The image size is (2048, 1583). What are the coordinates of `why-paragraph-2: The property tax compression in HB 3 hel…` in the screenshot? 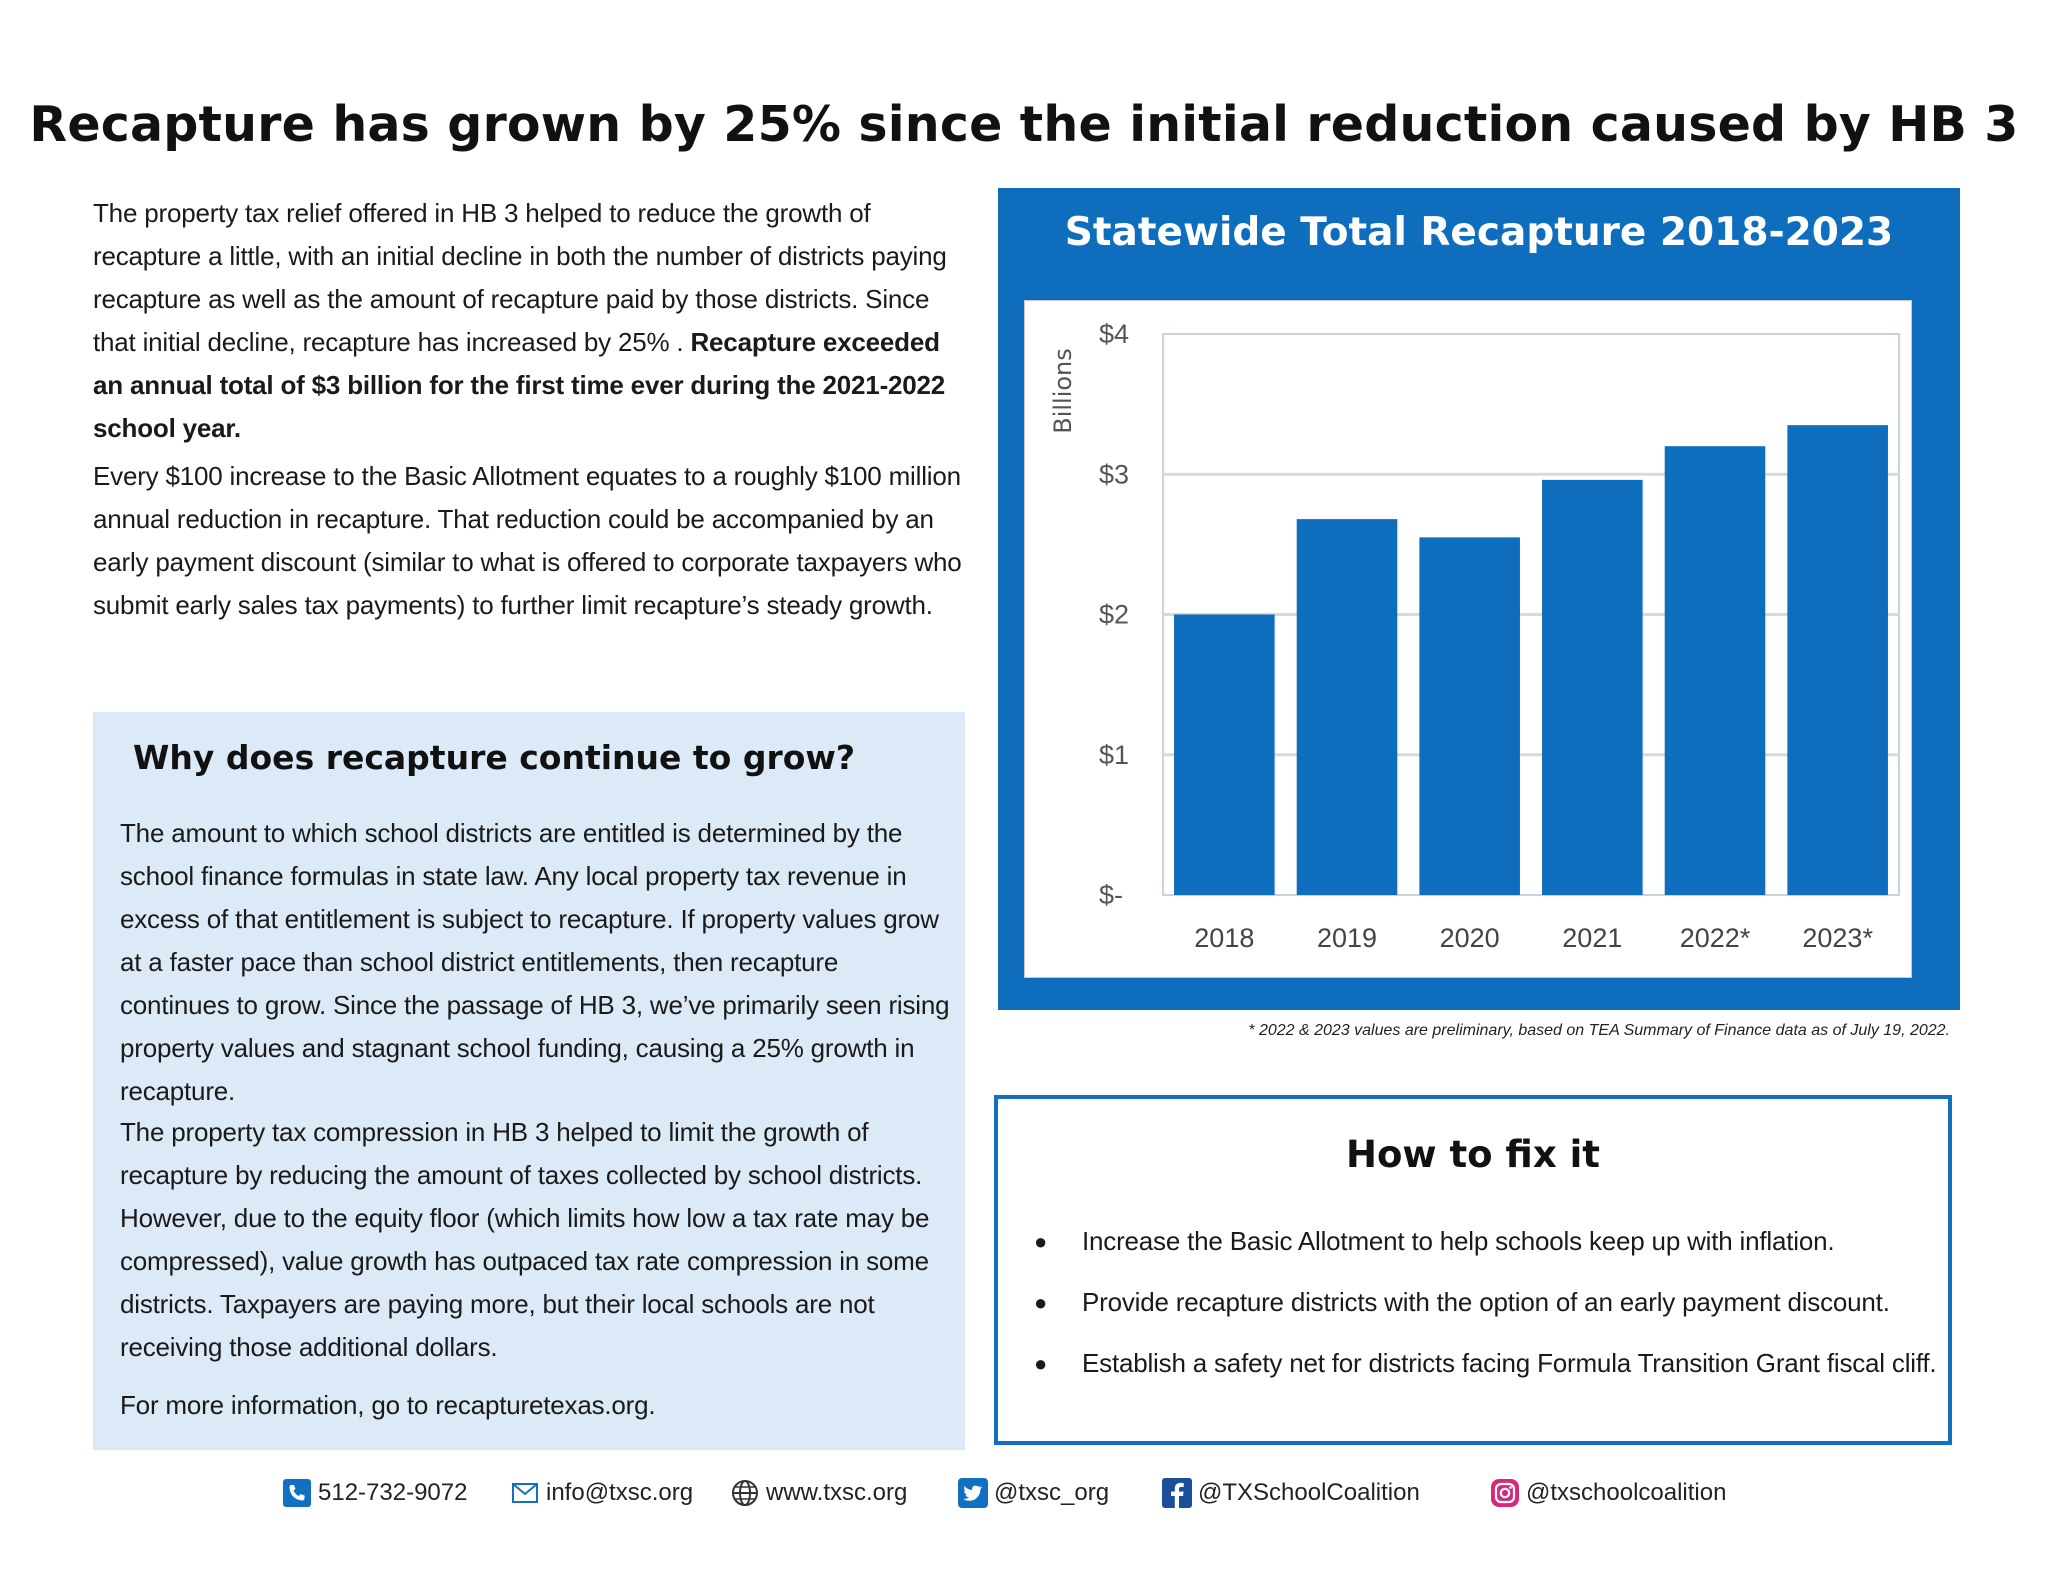 It's located at (525, 1239).